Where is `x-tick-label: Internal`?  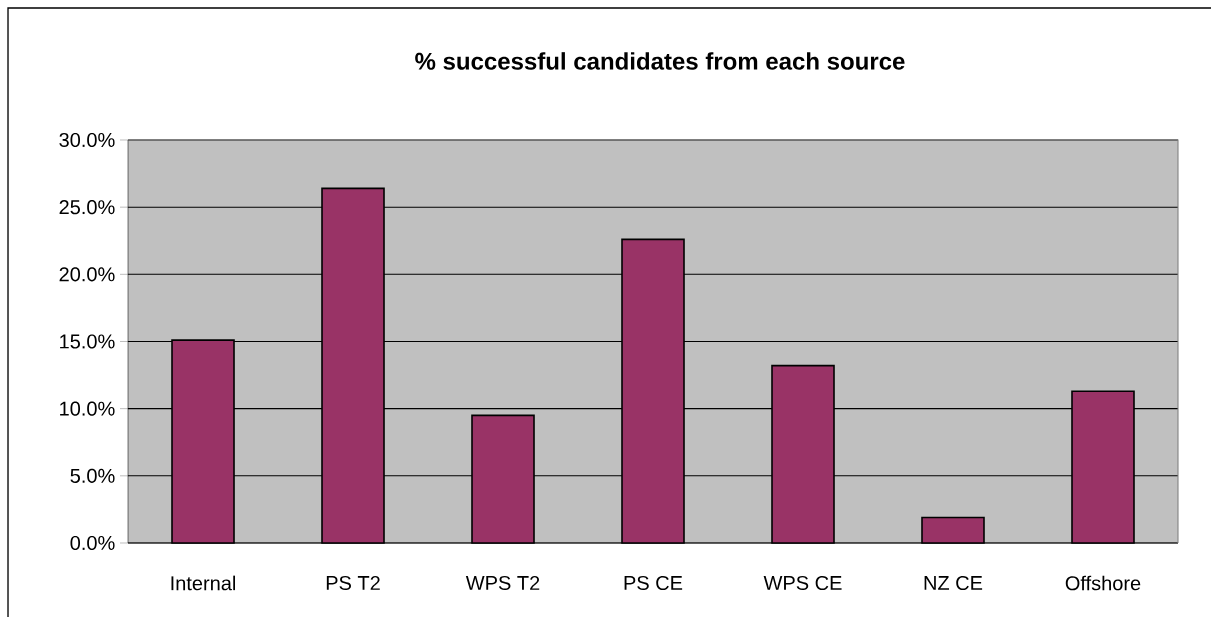
x-tick-label: Internal is located at coordinates (203, 583).